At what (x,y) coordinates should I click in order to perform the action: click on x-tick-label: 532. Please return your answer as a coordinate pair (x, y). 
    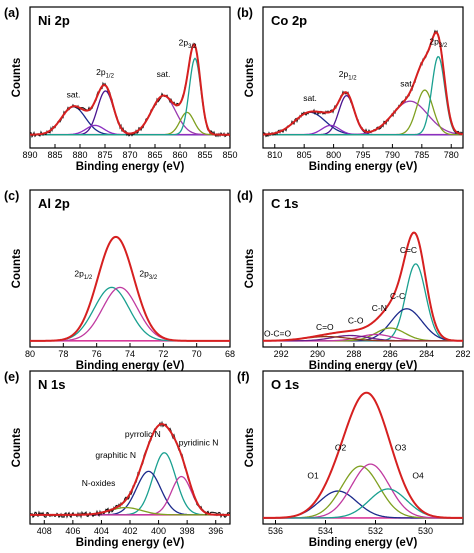
    Looking at the image, I should click on (375, 531).